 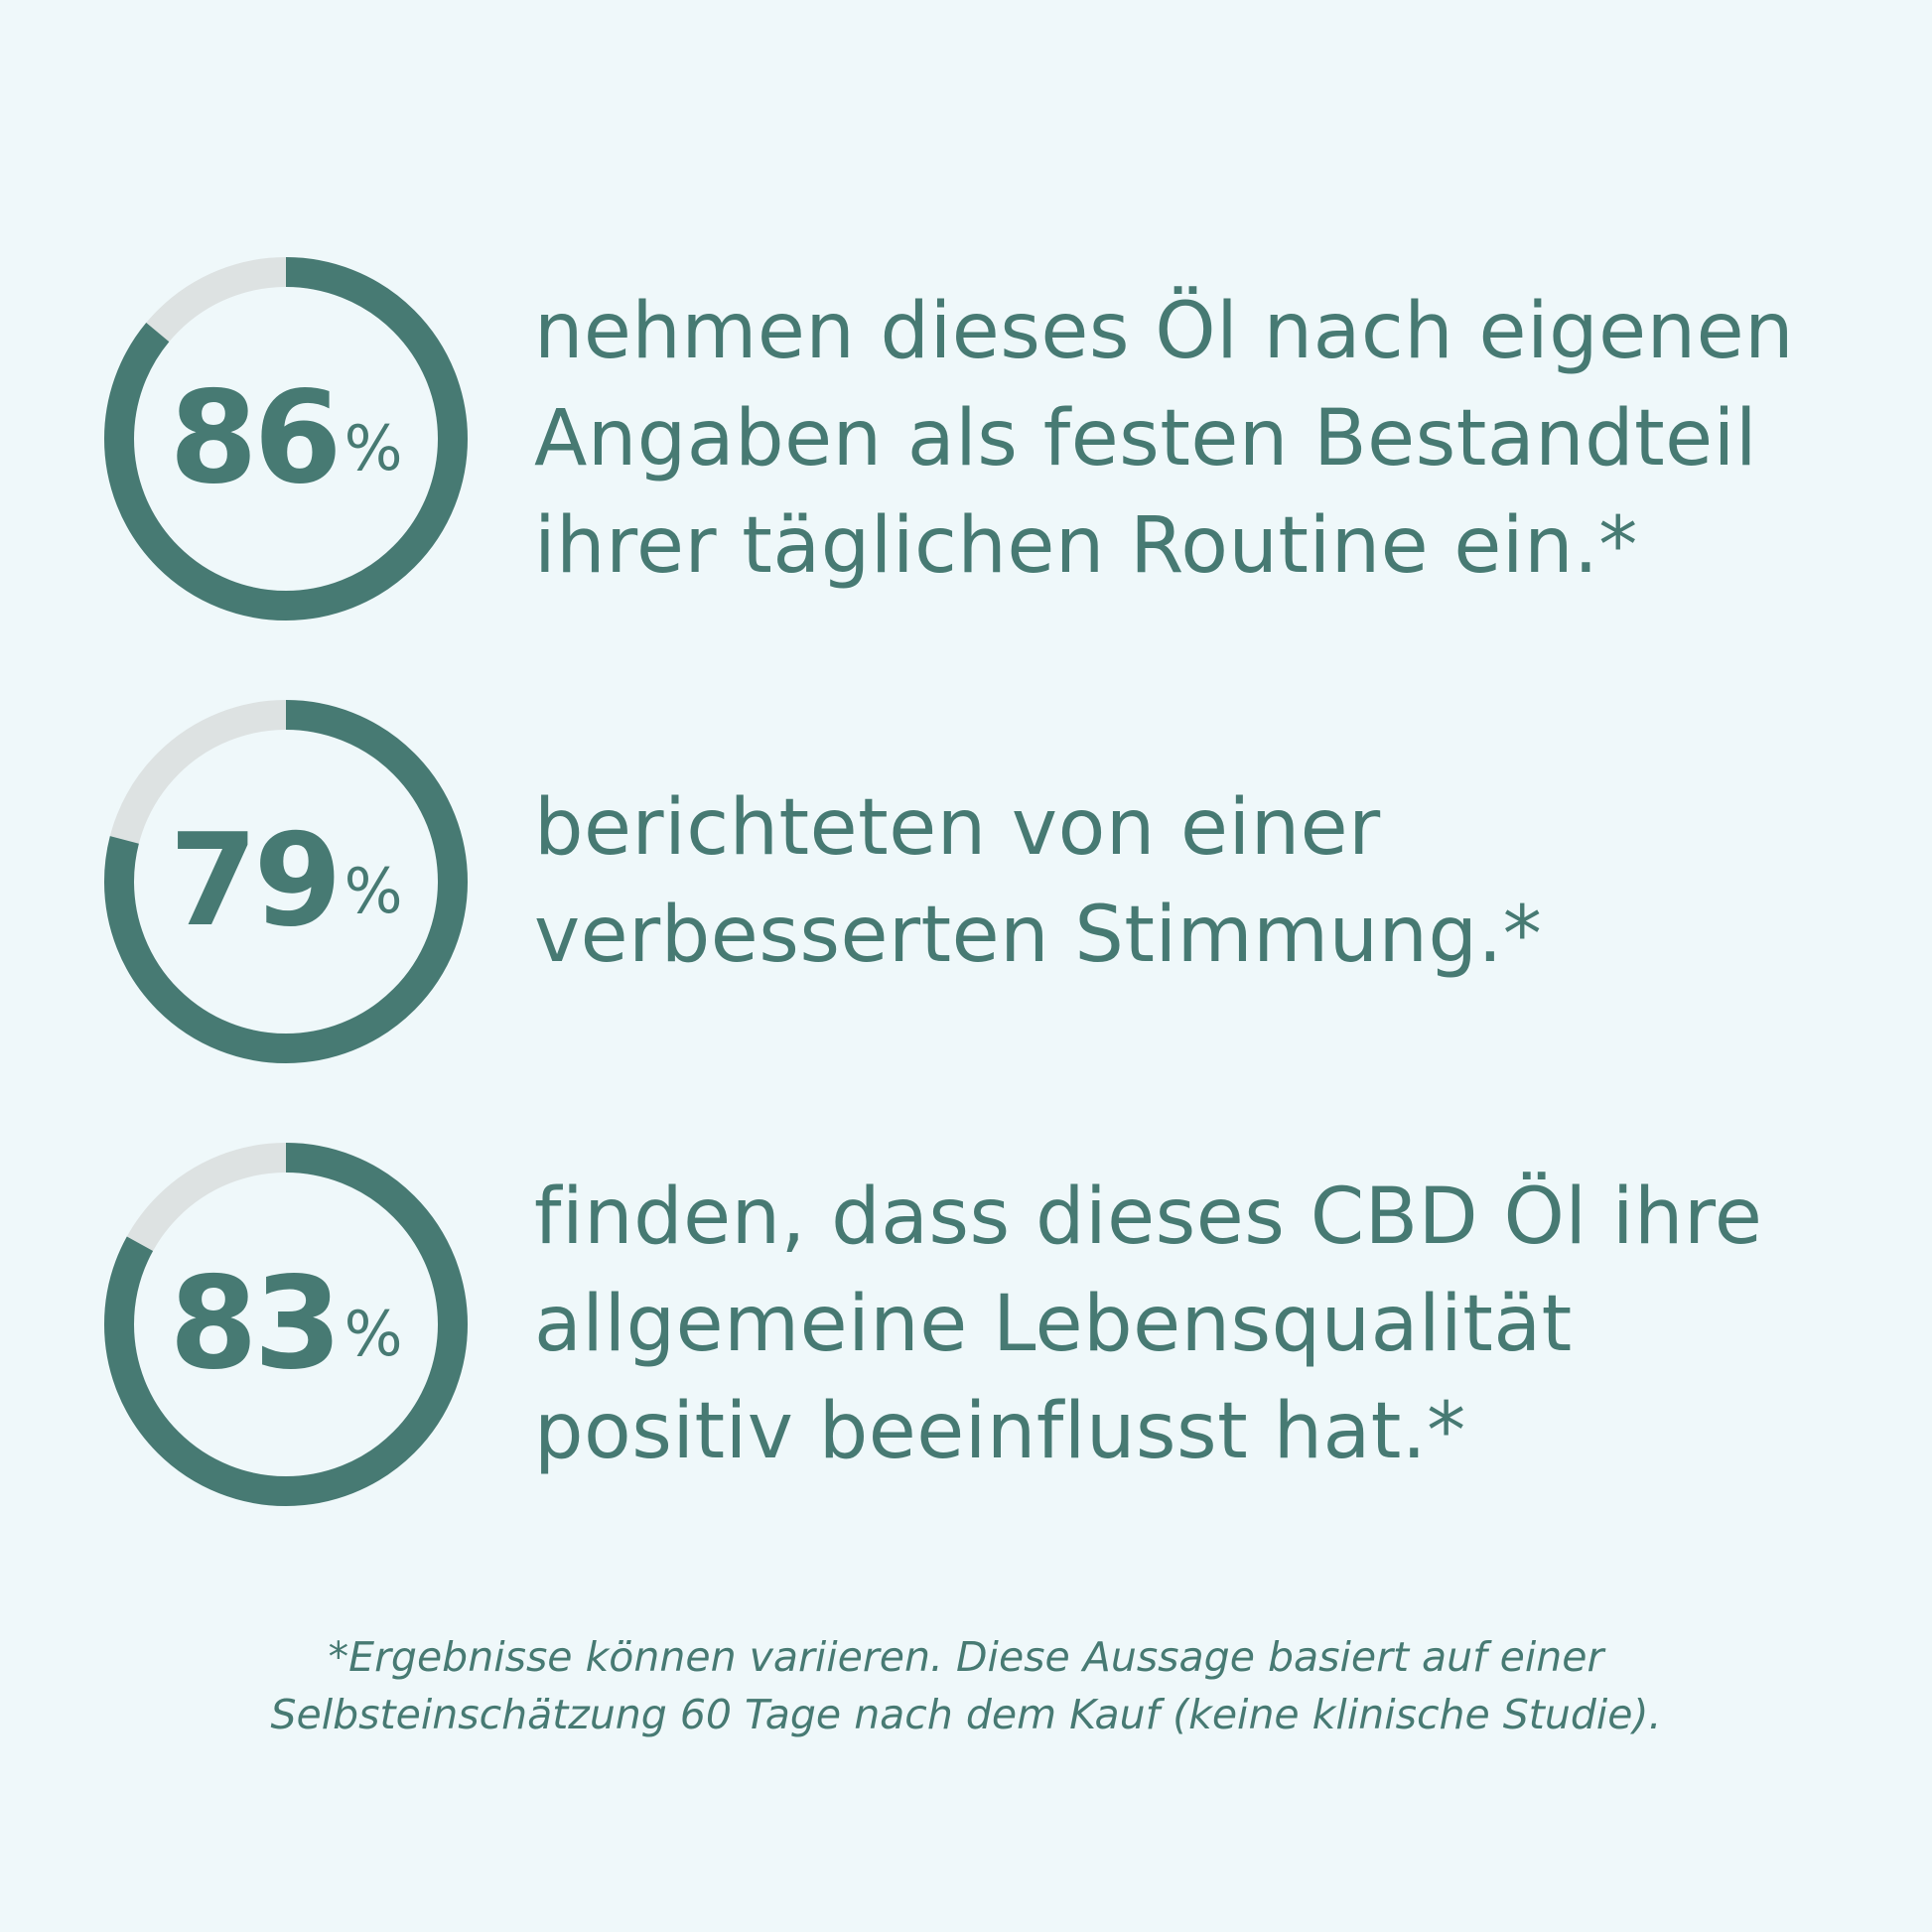 I want to click on percent-label: 86%, so click(x=286, y=438).